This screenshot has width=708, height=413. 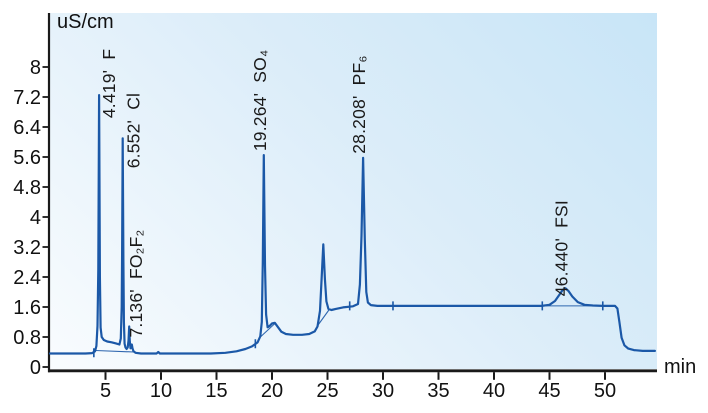 What do you see at coordinates (27, 128) in the screenshot?
I see `y-tick-label: 6.4` at bounding box center [27, 128].